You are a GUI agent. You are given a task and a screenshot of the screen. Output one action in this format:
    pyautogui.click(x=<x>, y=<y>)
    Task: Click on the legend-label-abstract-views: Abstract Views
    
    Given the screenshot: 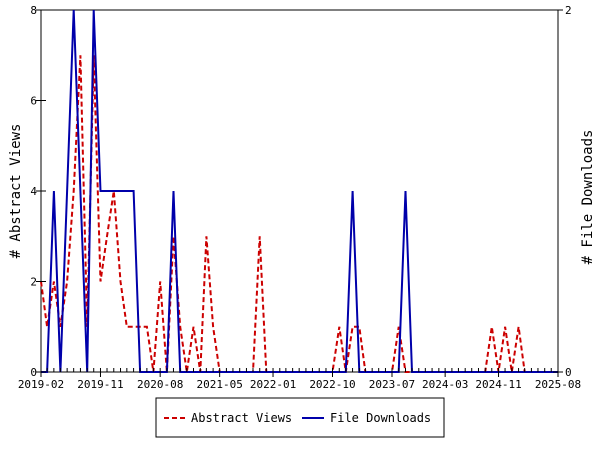 What is the action you would take?
    pyautogui.click(x=241, y=418)
    